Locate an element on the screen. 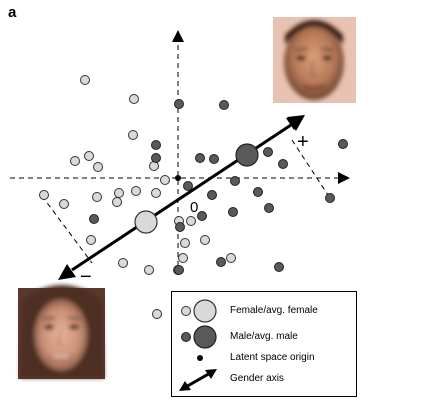 The width and height of the screenshot is (442, 409). projection-line-plus is located at coordinates (311, 169).